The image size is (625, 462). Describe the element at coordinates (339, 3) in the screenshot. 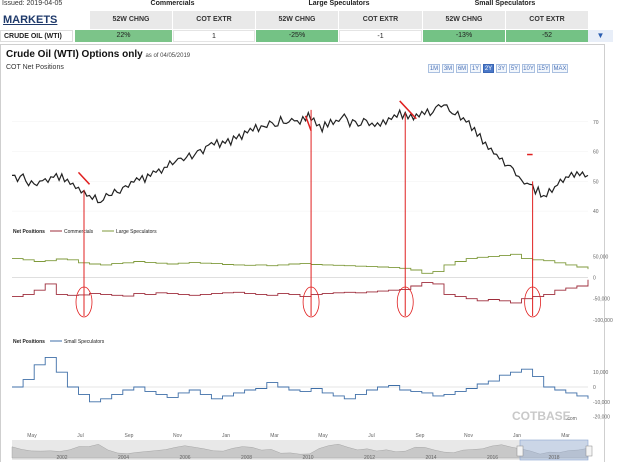

I see `group-large-speculators: Large Speculators` at that location.